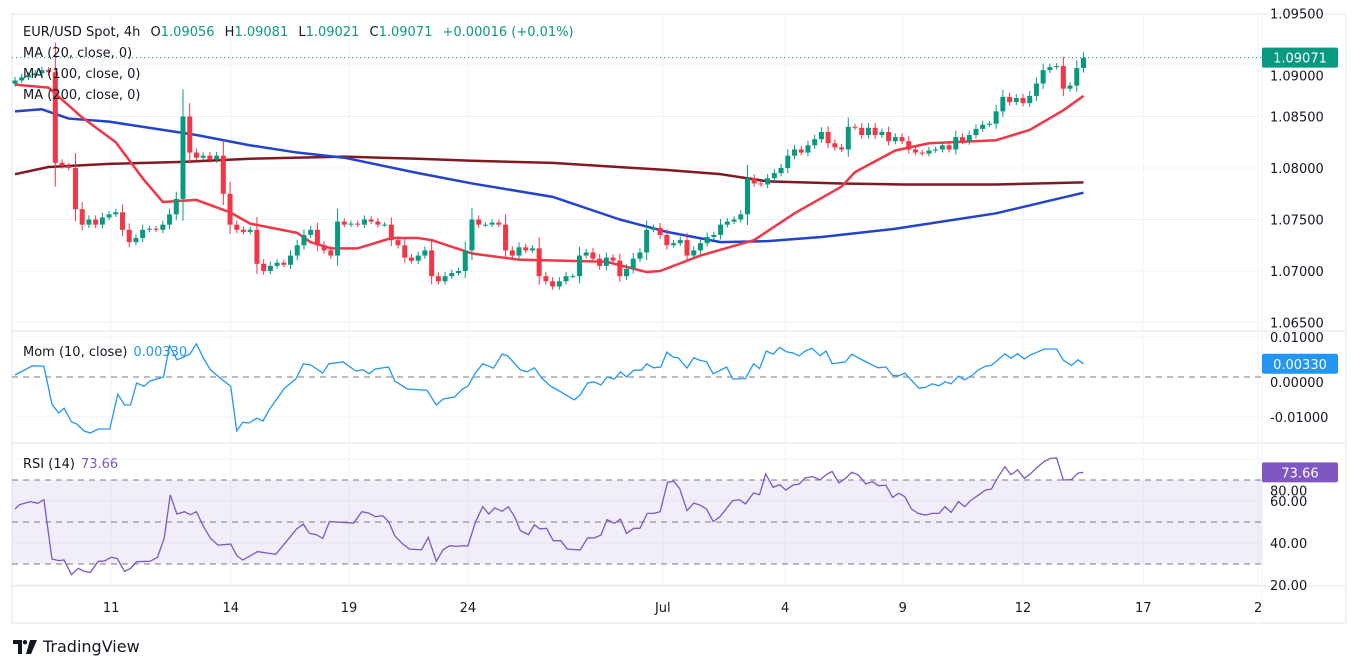 The image size is (1357, 668). What do you see at coordinates (1300, 57) in the screenshot?
I see `last-price-badge-bg` at bounding box center [1300, 57].